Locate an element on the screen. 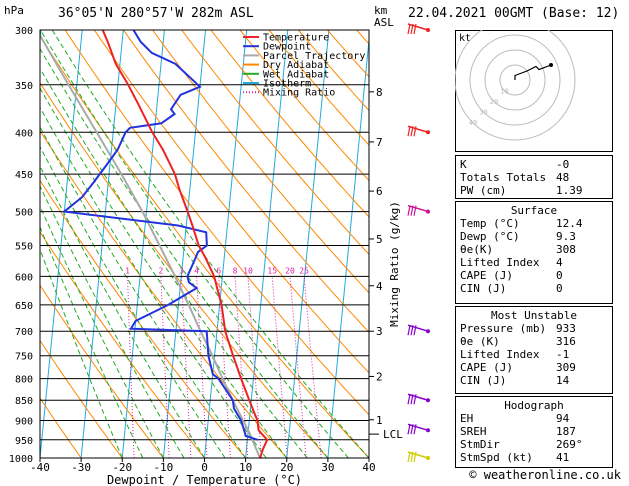 This screenshot has width=629, height=486. legend-item: Temperature is located at coordinates (296, 38).